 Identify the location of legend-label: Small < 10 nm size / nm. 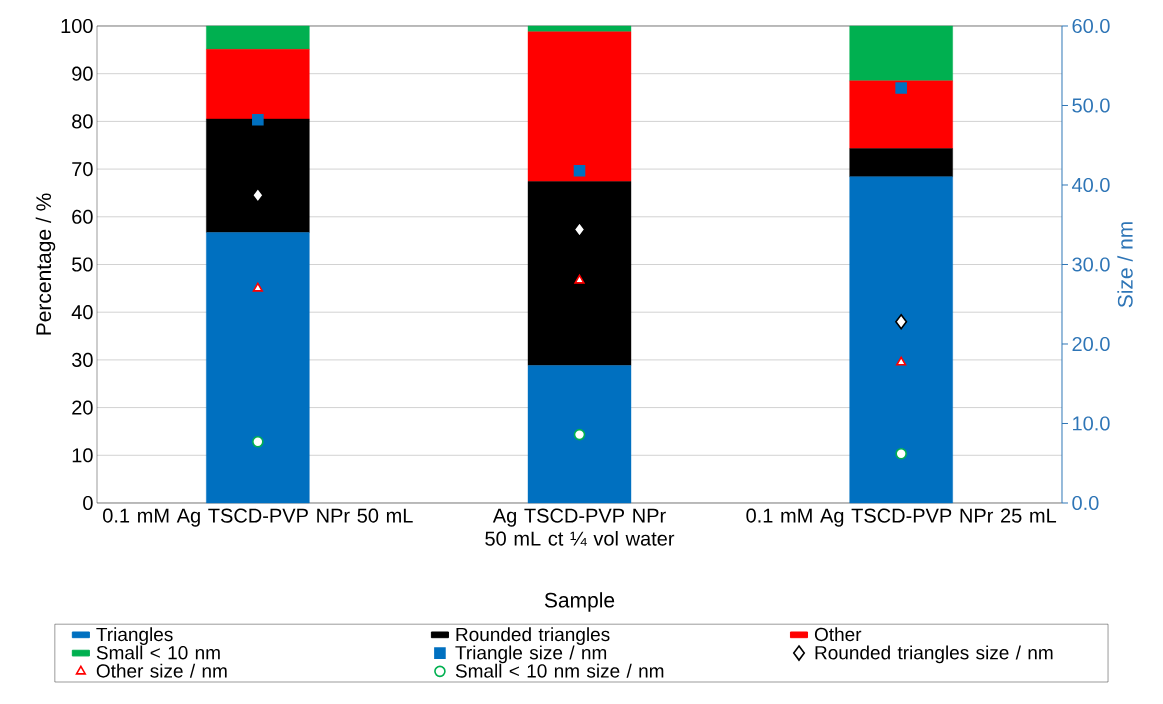
(559, 670).